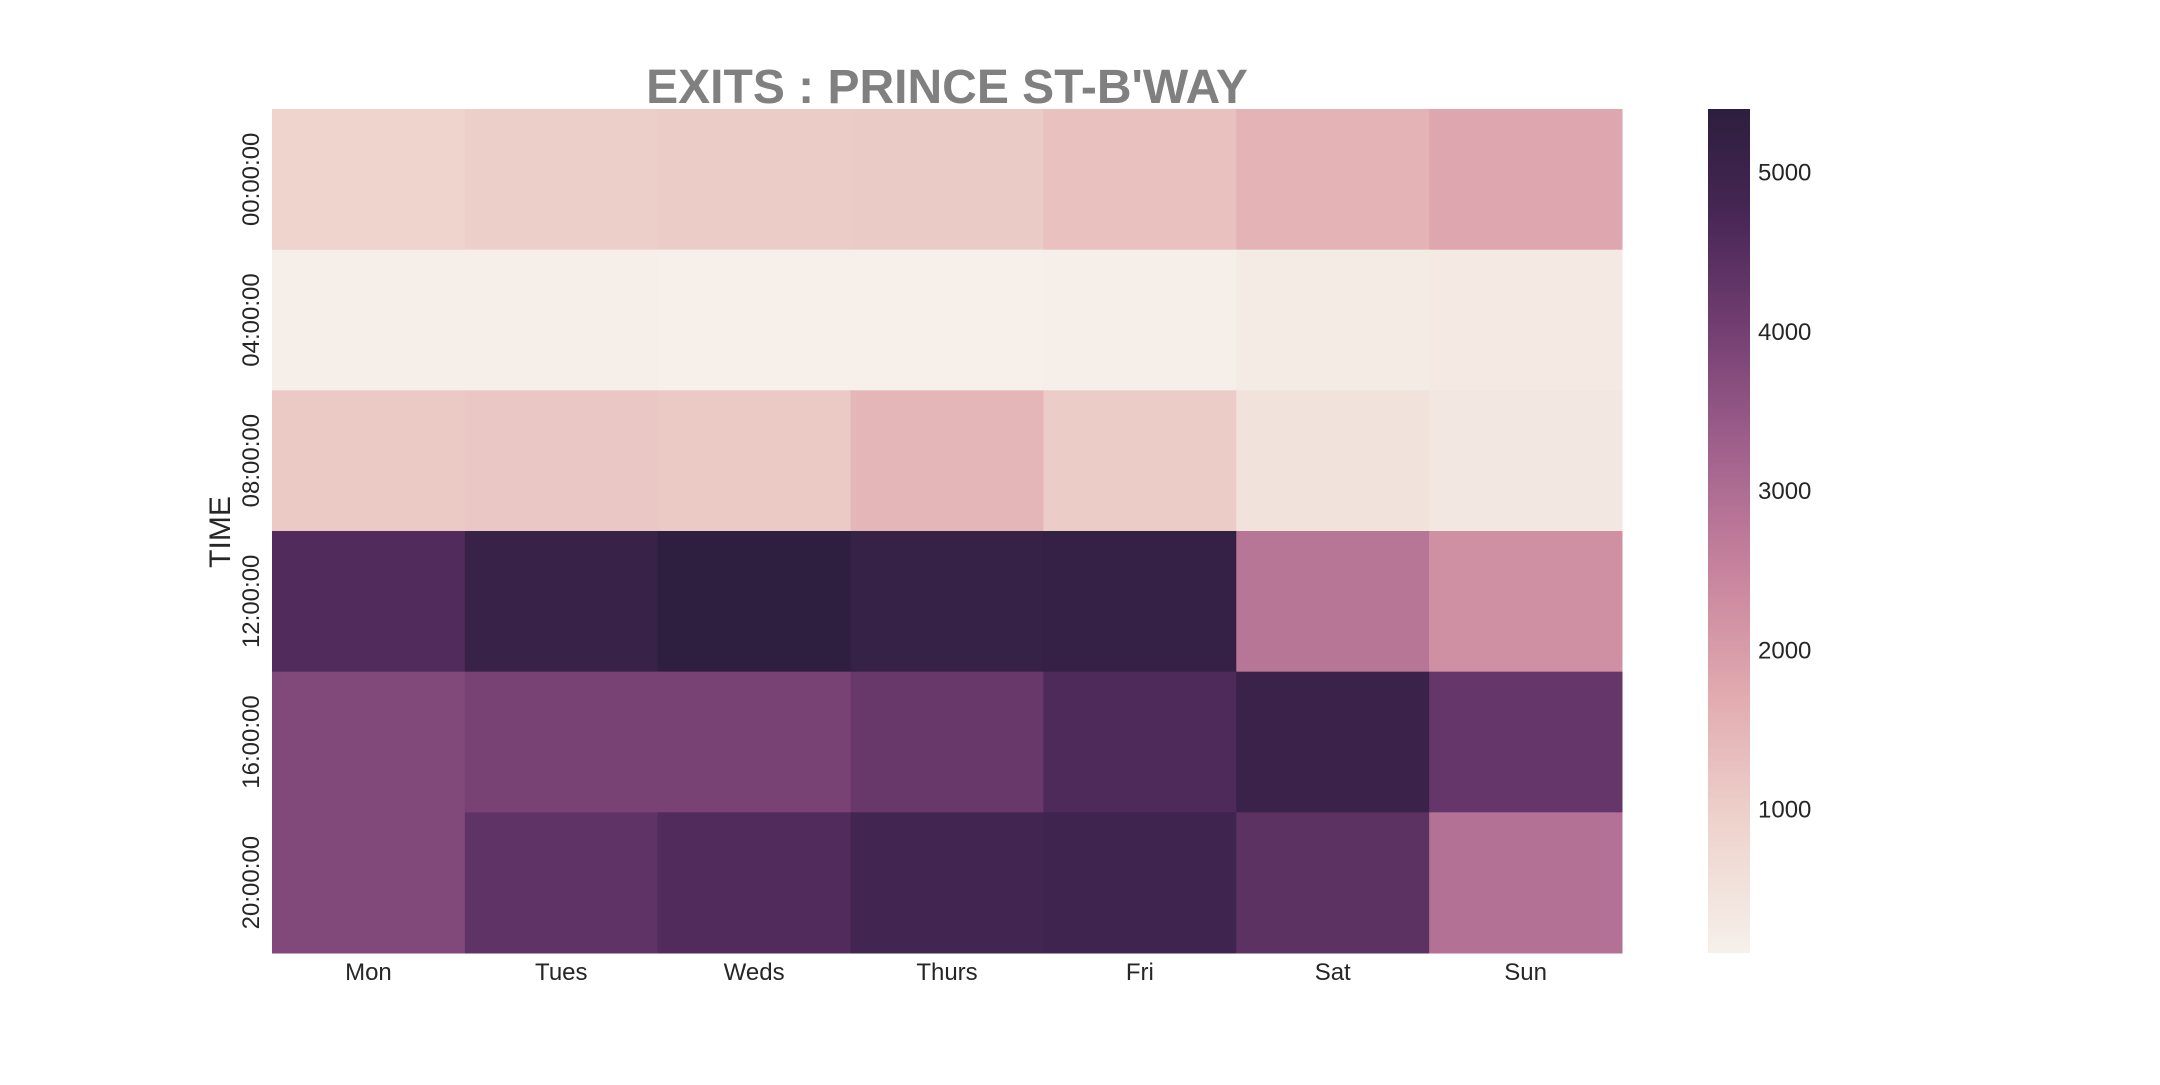 The width and height of the screenshot is (2160, 1085). Describe the element at coordinates (368, 972) in the screenshot. I see `x-tick-label: Mon` at that location.